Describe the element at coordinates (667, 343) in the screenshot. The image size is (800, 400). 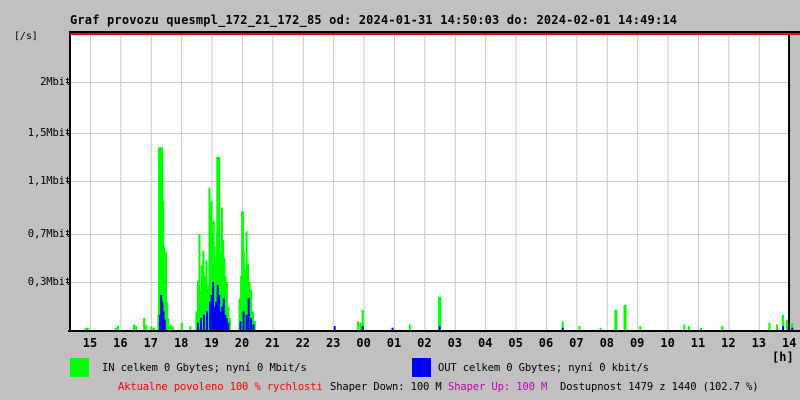
I see `x-tick-label: 10` at that location.